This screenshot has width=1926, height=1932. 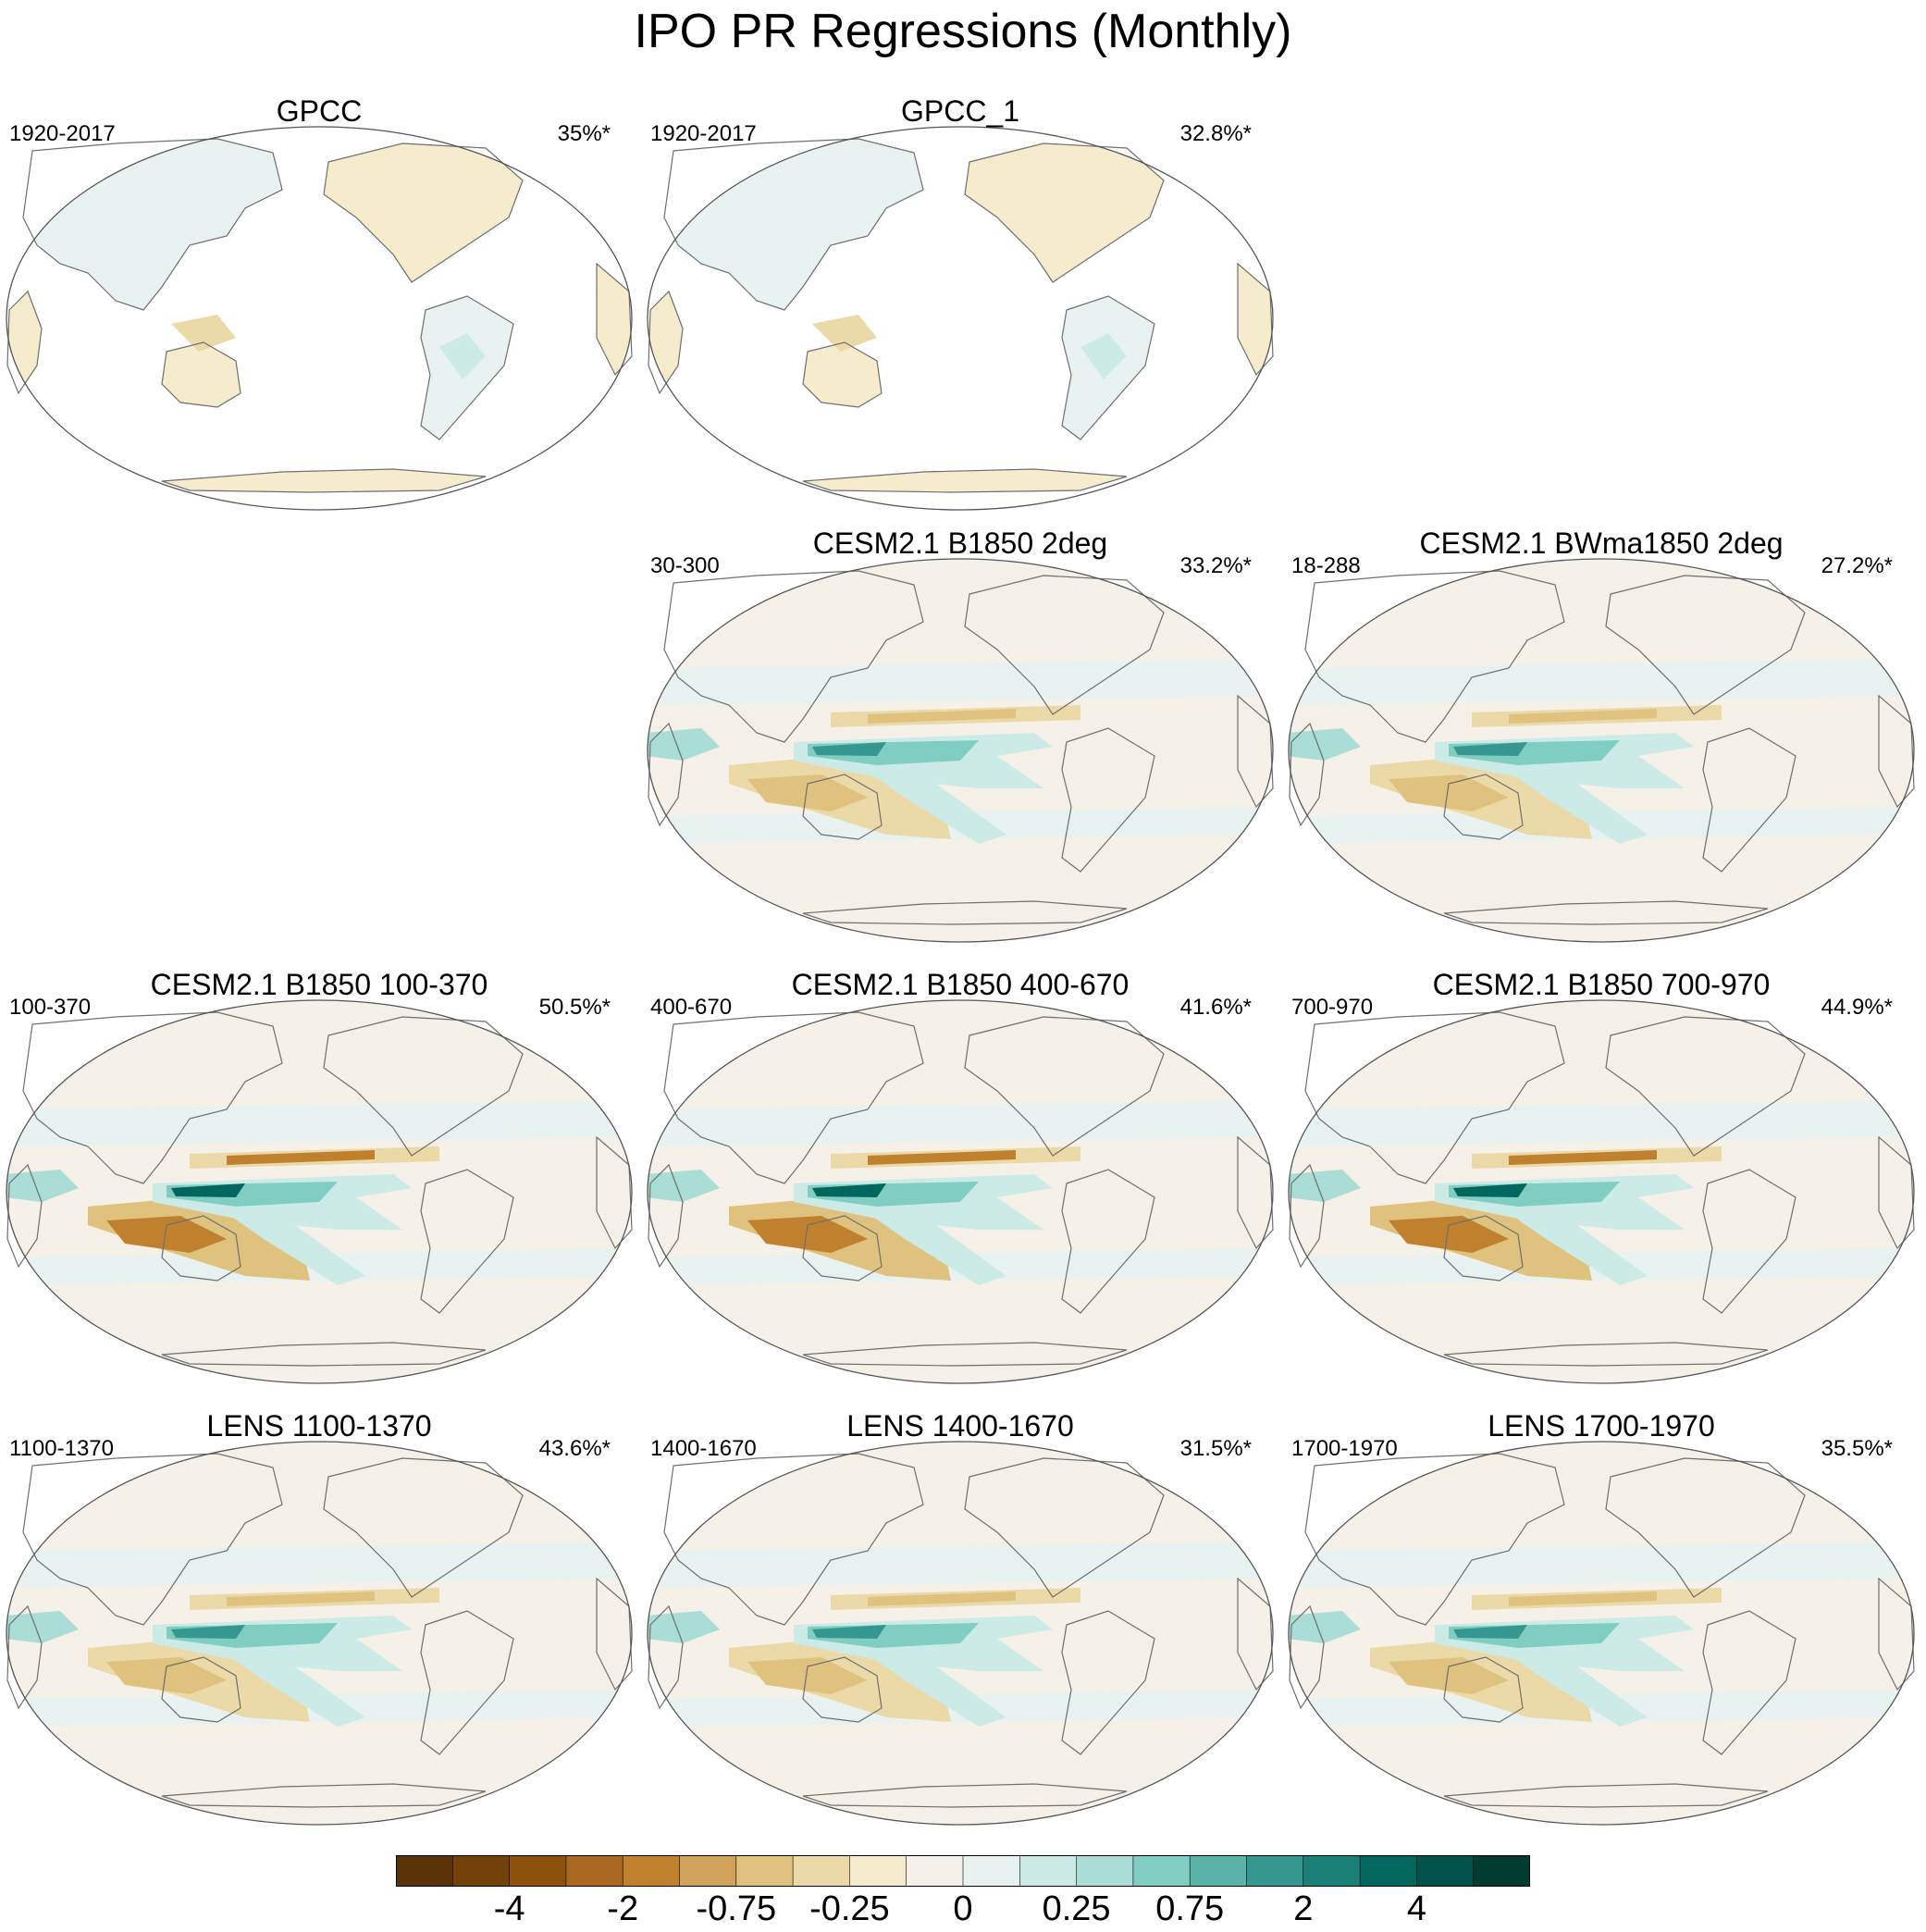 What do you see at coordinates (1601, 543) in the screenshot?
I see `panel-title: CESM2.1 BWma1850 2deg` at bounding box center [1601, 543].